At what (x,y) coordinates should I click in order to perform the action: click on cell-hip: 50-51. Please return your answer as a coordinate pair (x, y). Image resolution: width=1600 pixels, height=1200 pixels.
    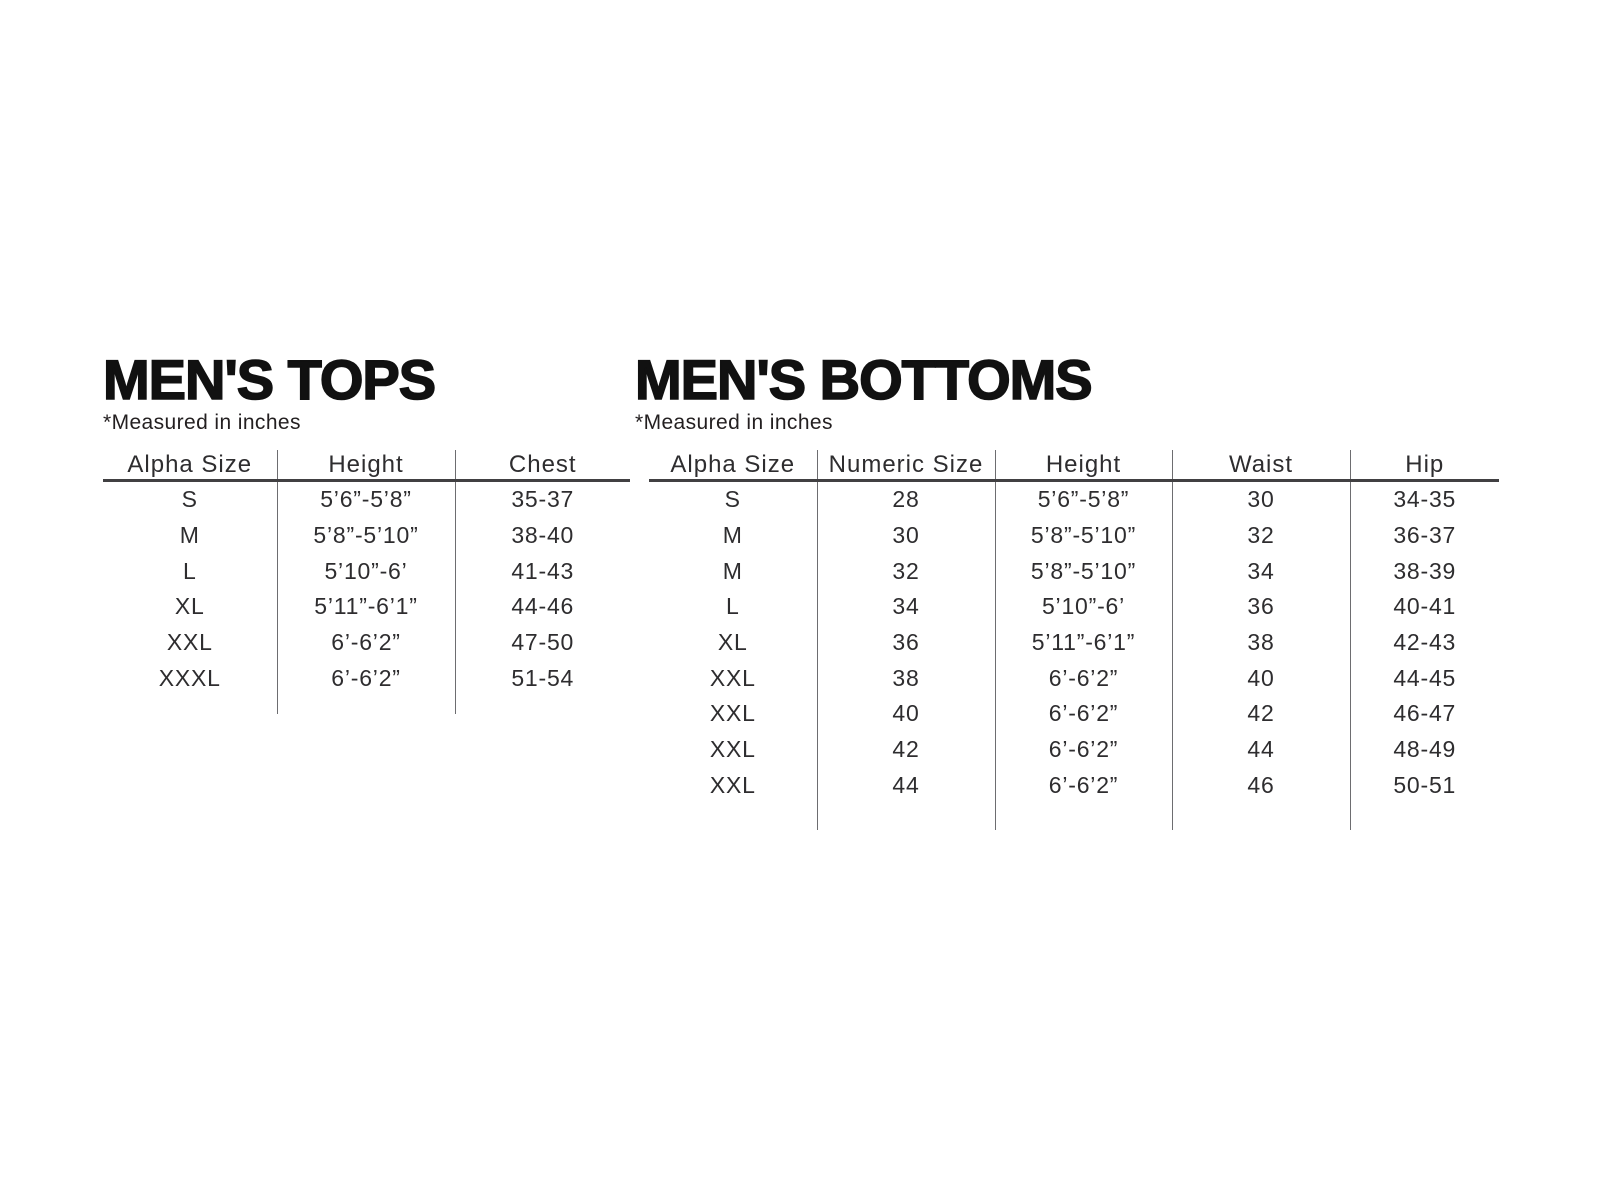
    Looking at the image, I should click on (1424, 785).